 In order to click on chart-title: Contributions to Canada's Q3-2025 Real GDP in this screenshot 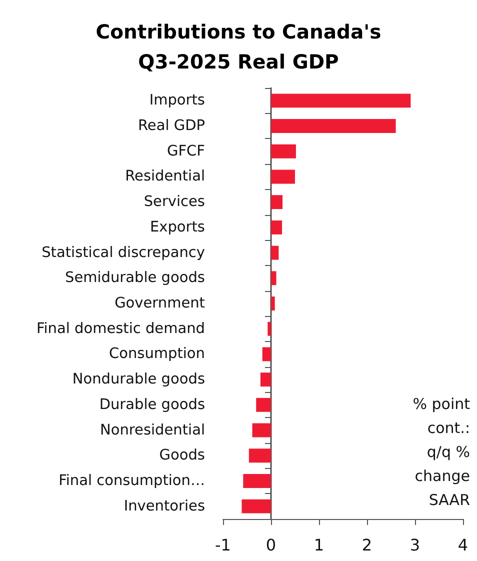, I will do `click(239, 47)`.